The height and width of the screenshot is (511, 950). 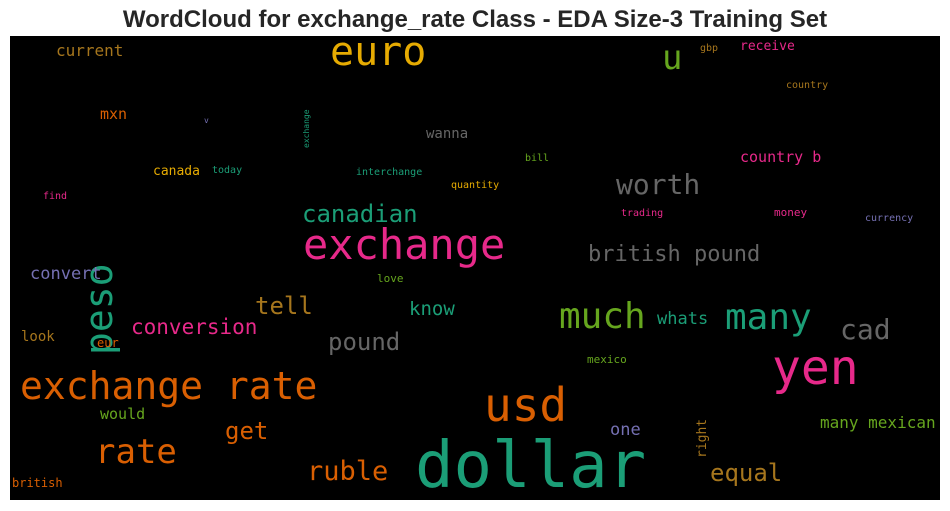 What do you see at coordinates (206, 121) in the screenshot?
I see `word-v: v` at bounding box center [206, 121].